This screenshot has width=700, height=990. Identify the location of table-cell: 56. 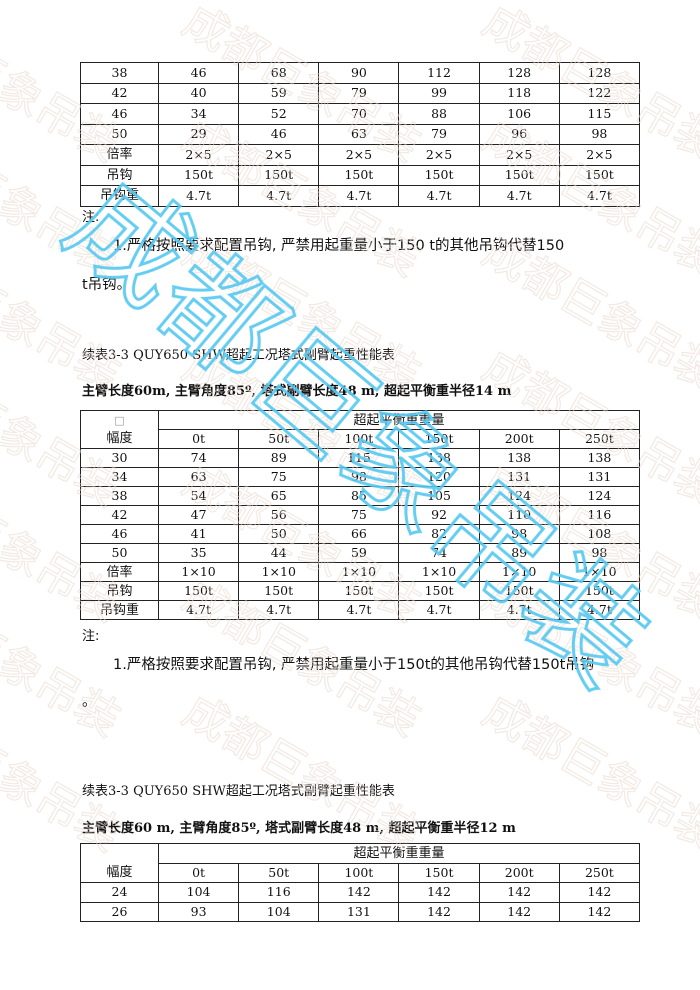
(279, 515).